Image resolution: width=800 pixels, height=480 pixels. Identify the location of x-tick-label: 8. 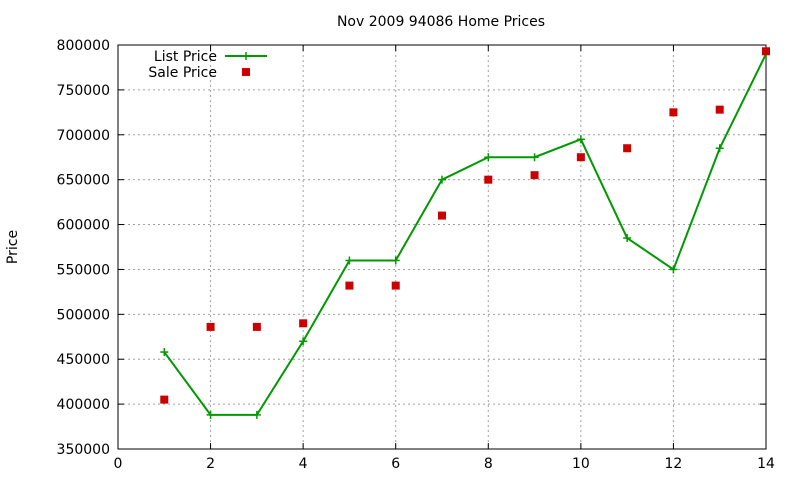
(488, 464).